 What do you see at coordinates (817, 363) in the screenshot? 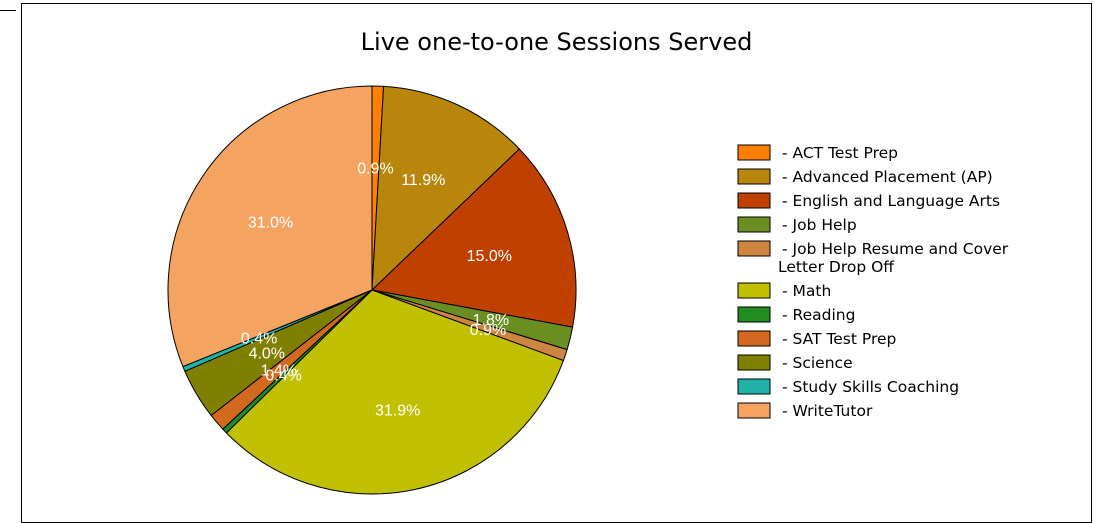
I see `legend-label-8: - Science` at bounding box center [817, 363].